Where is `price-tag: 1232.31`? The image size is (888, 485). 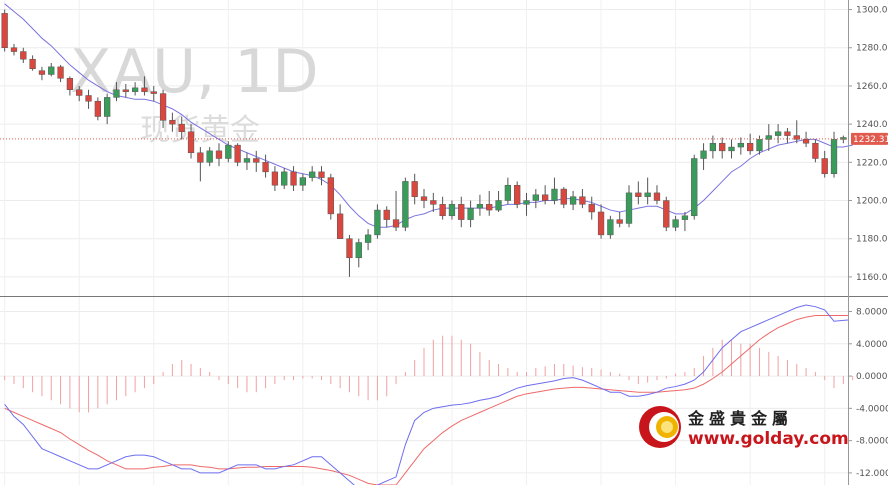 price-tag: 1232.31 is located at coordinates (869, 138).